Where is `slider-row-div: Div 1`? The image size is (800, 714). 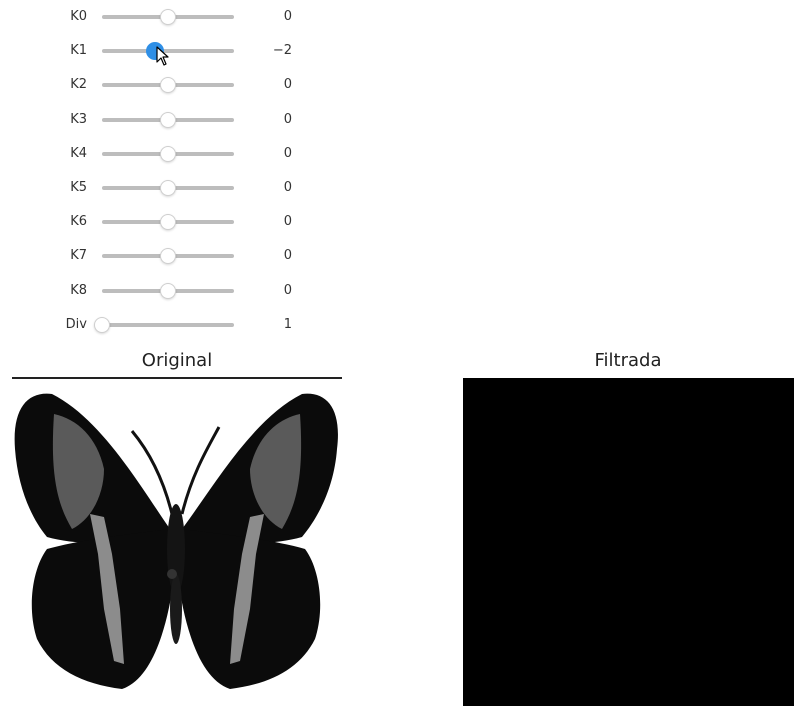 slider-row-div: Div 1 is located at coordinates (160, 325).